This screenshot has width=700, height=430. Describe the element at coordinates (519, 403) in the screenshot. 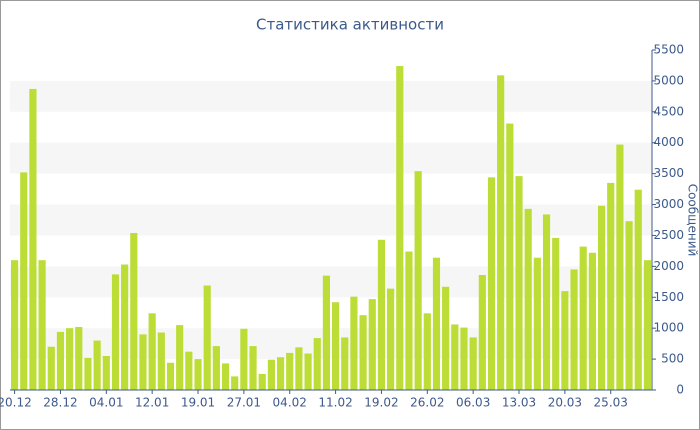

I see `x-tick-label: 13.03` at that location.